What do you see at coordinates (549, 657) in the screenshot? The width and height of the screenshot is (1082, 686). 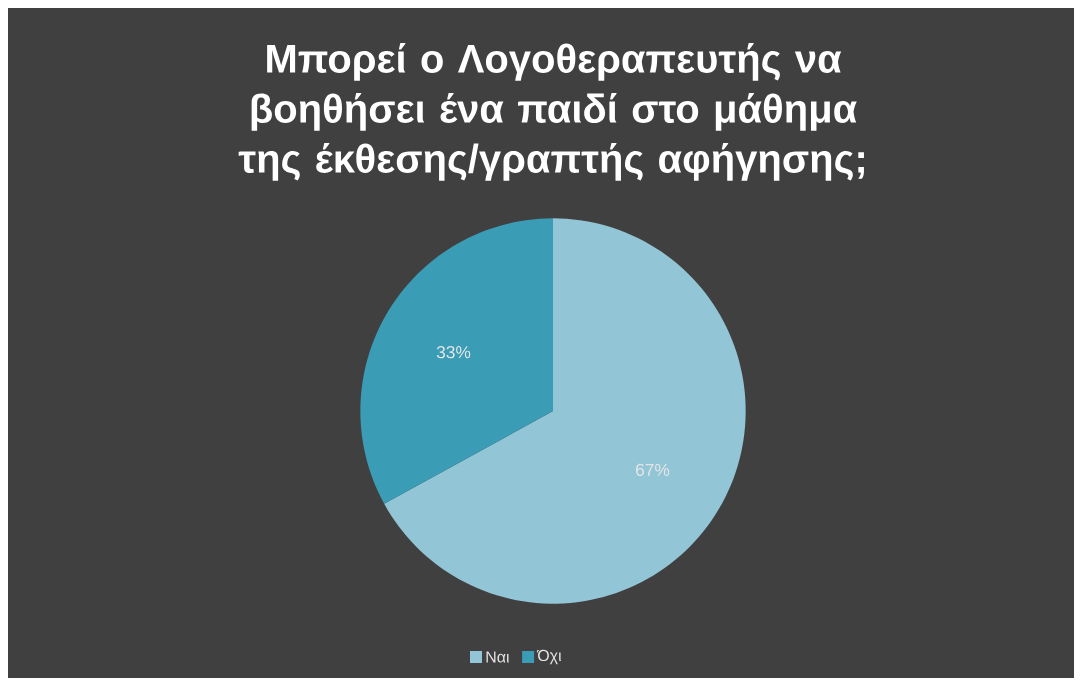 I see `legend-label: Όχι` at bounding box center [549, 657].